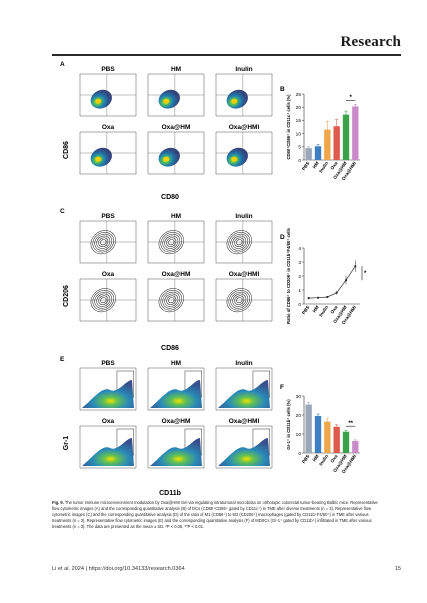 The width and height of the screenshot is (427, 603). Describe the element at coordinates (62, 359) in the screenshot. I see `panel-letter-E: E` at that location.